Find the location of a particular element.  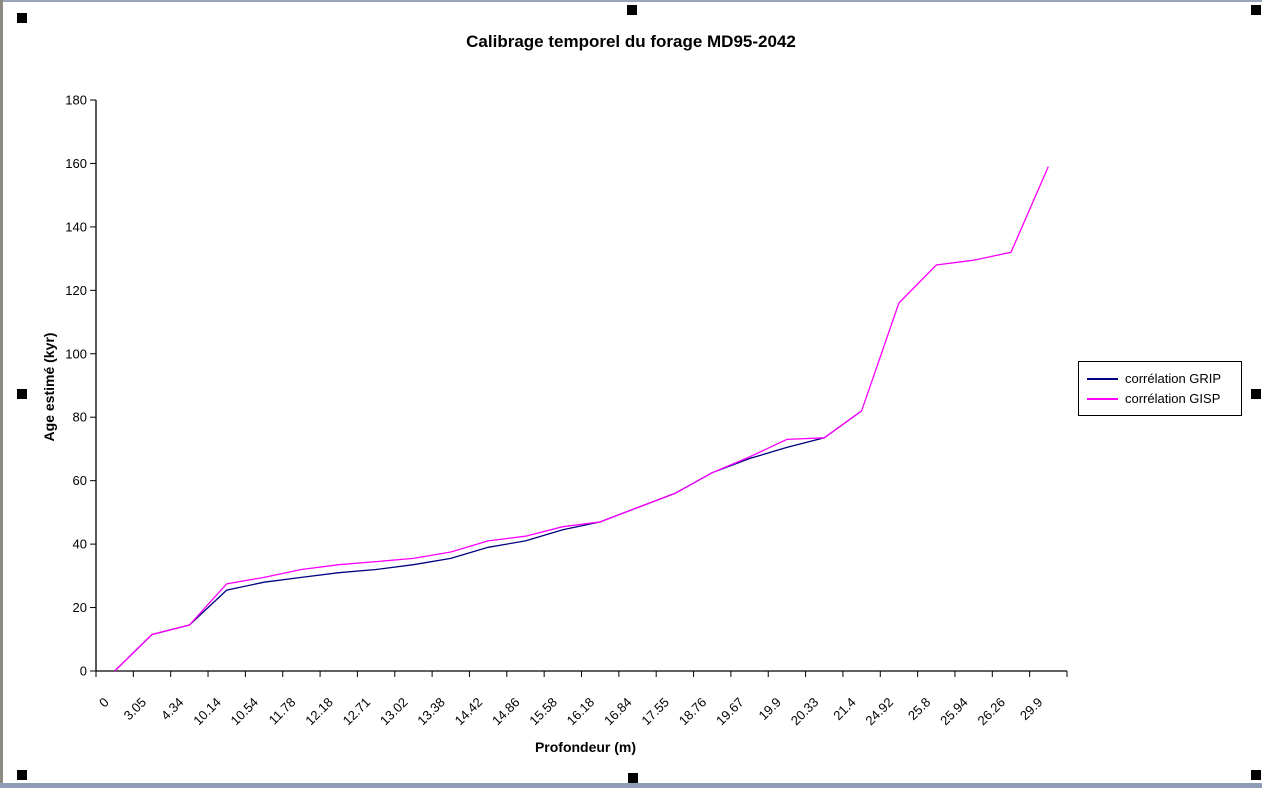

x-category-label: 12.71 is located at coordinates (357, 712).